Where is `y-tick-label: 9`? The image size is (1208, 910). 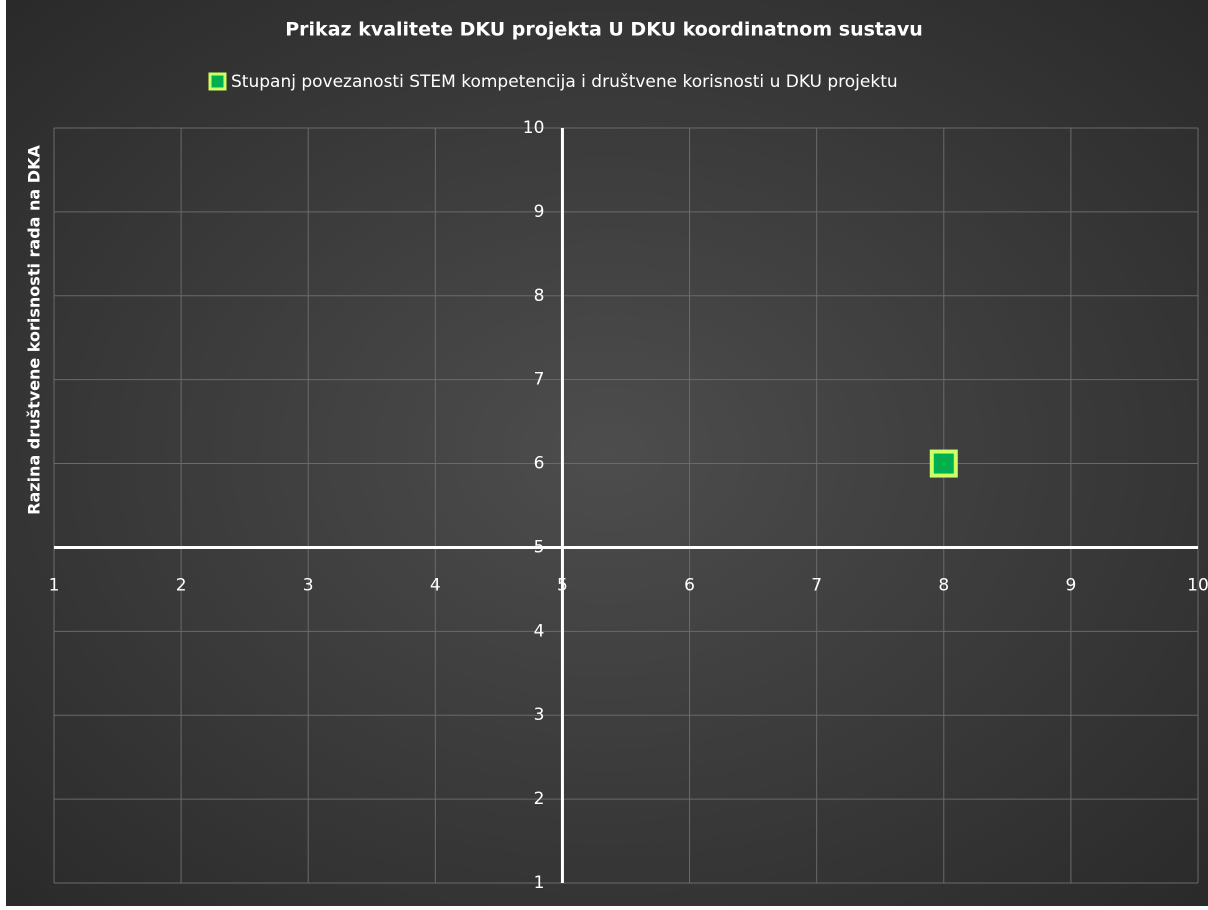
y-tick-label: 9 is located at coordinates (539, 212).